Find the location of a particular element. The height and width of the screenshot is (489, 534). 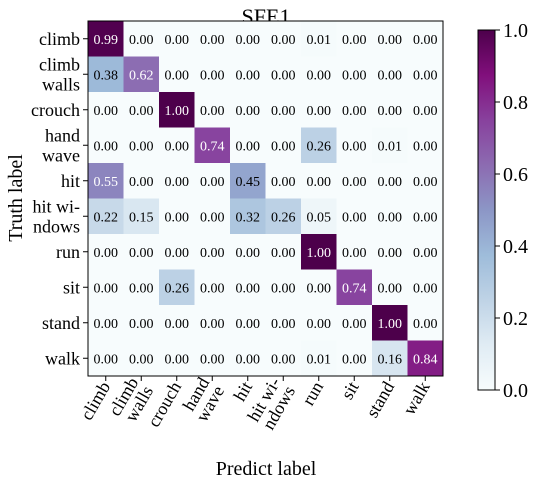

cell-value-label: 0.99 is located at coordinates (106, 40).